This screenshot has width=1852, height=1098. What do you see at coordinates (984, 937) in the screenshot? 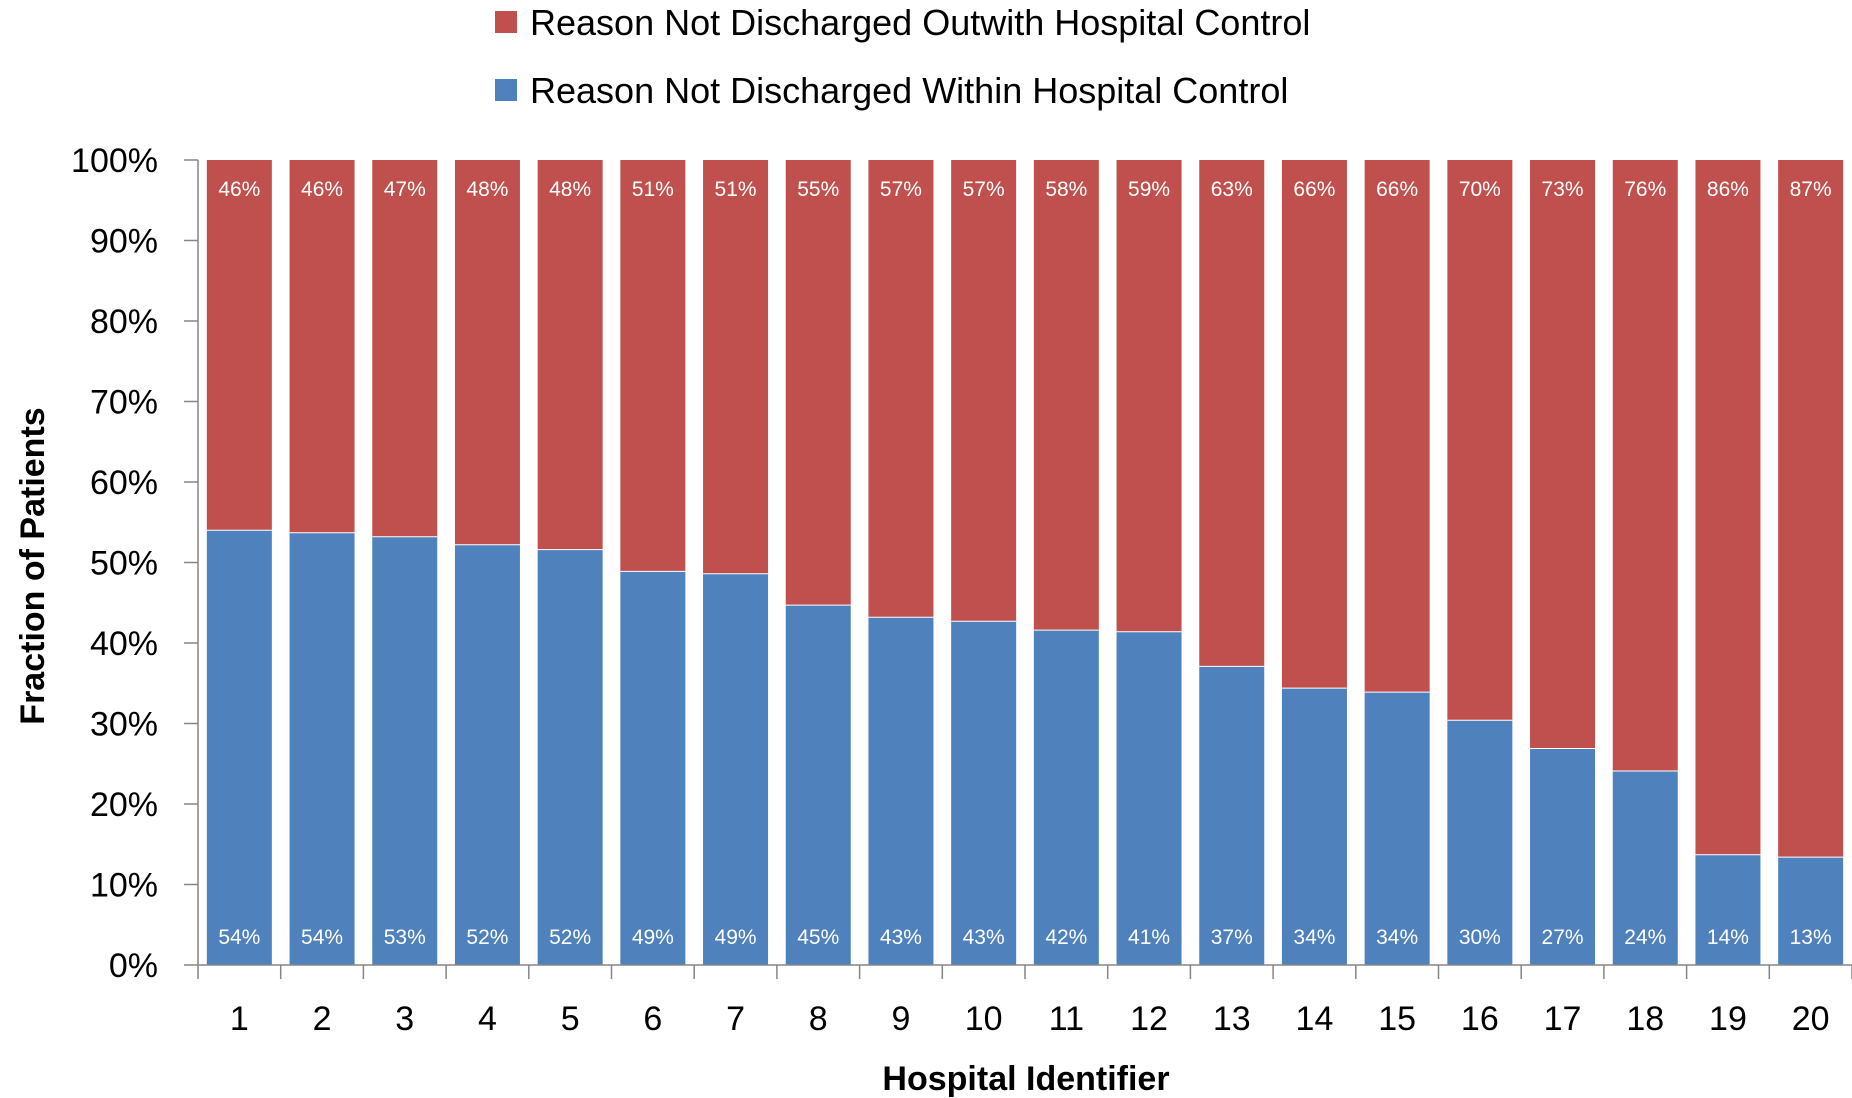
I see `data-label-within: 43%` at bounding box center [984, 937].